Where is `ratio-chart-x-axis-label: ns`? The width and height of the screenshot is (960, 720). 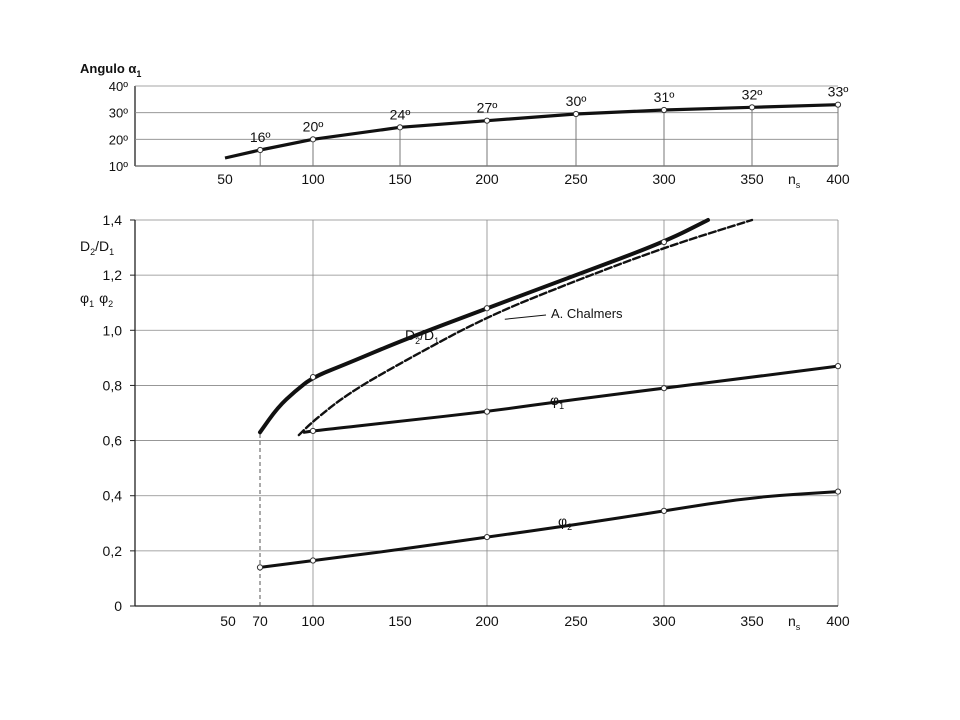
ratio-chart-x-axis-label: ns is located at coordinates (794, 622).